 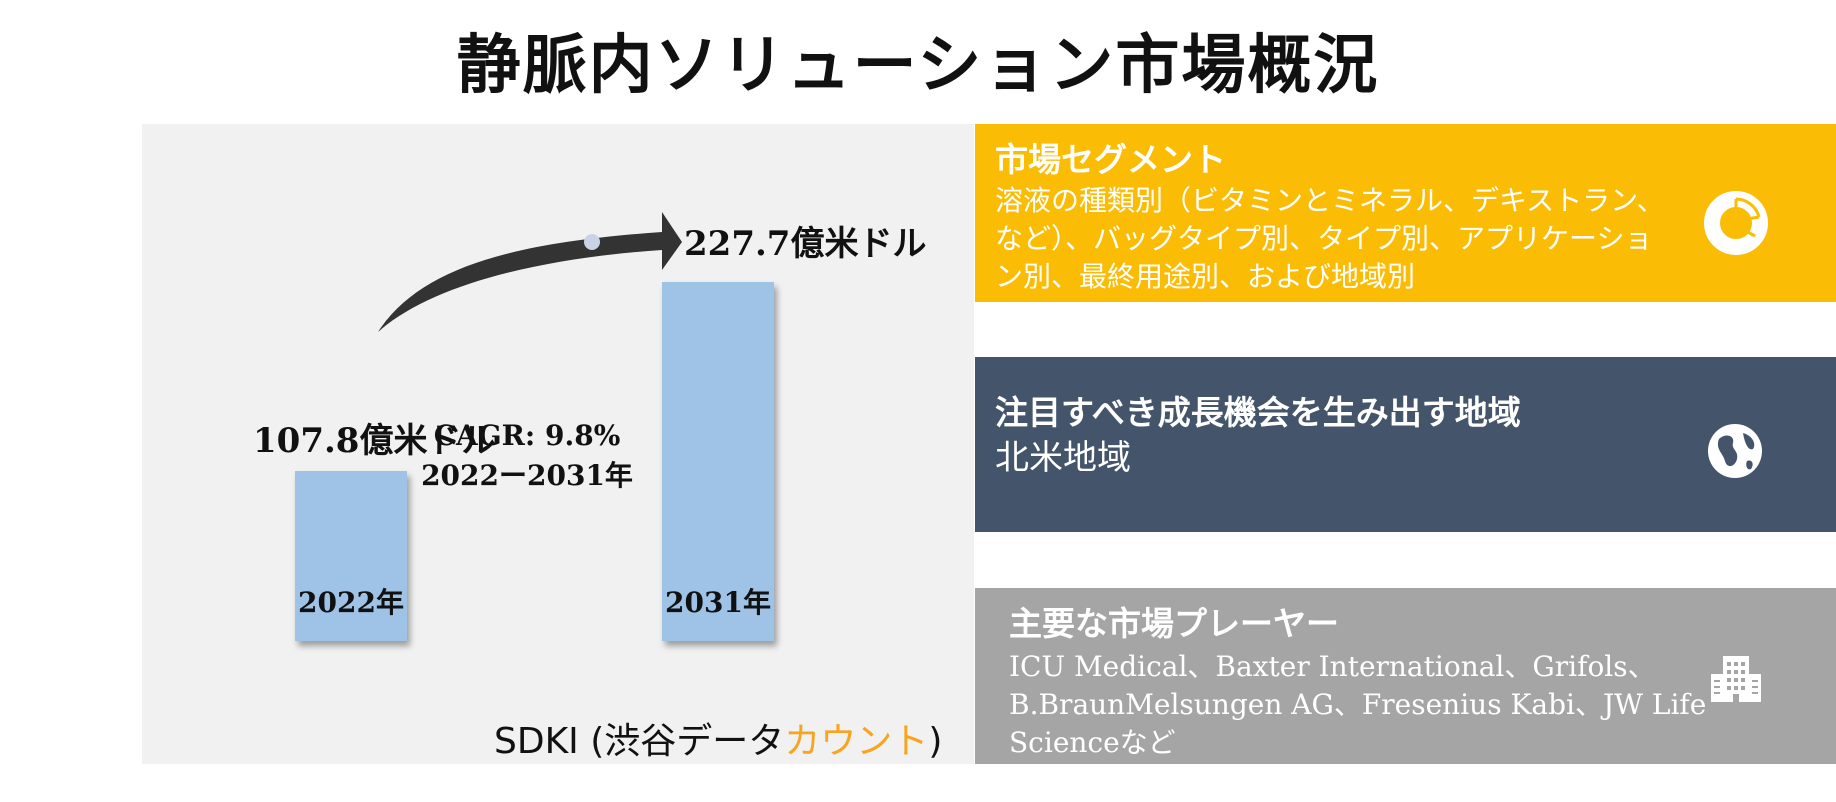 What do you see at coordinates (527, 435) in the screenshot?
I see `cagr-text: CAGR: 9.8%` at bounding box center [527, 435].